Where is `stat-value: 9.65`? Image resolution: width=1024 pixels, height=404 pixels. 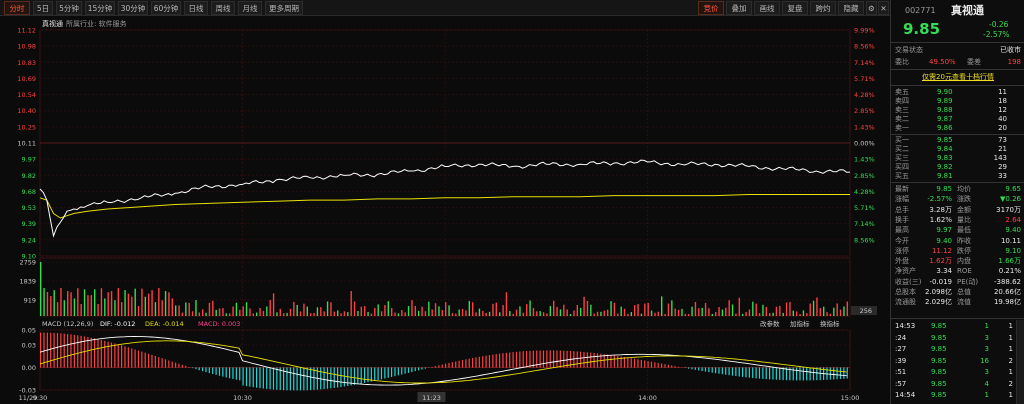 stat-value: 9.65 is located at coordinates (1013, 189).